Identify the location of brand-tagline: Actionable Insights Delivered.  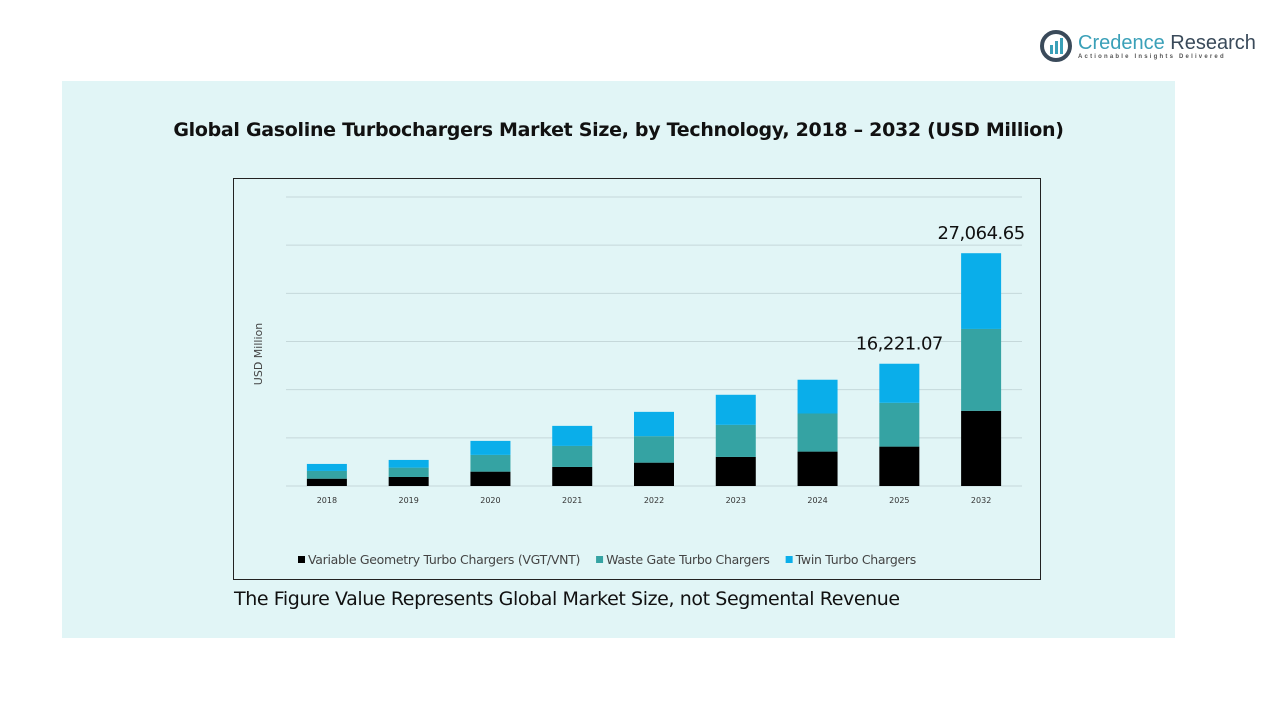
(1152, 57).